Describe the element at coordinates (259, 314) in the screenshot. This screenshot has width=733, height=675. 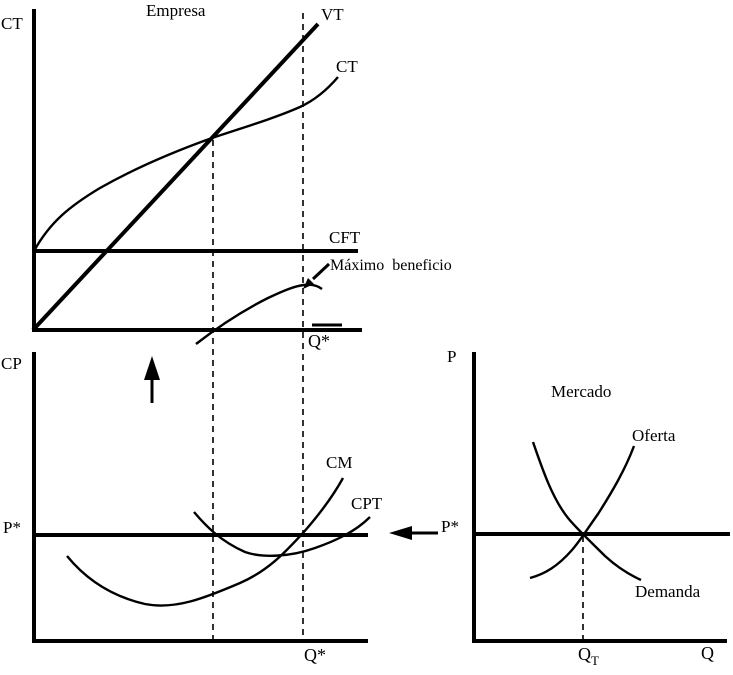
I see `benefit-curve` at that location.